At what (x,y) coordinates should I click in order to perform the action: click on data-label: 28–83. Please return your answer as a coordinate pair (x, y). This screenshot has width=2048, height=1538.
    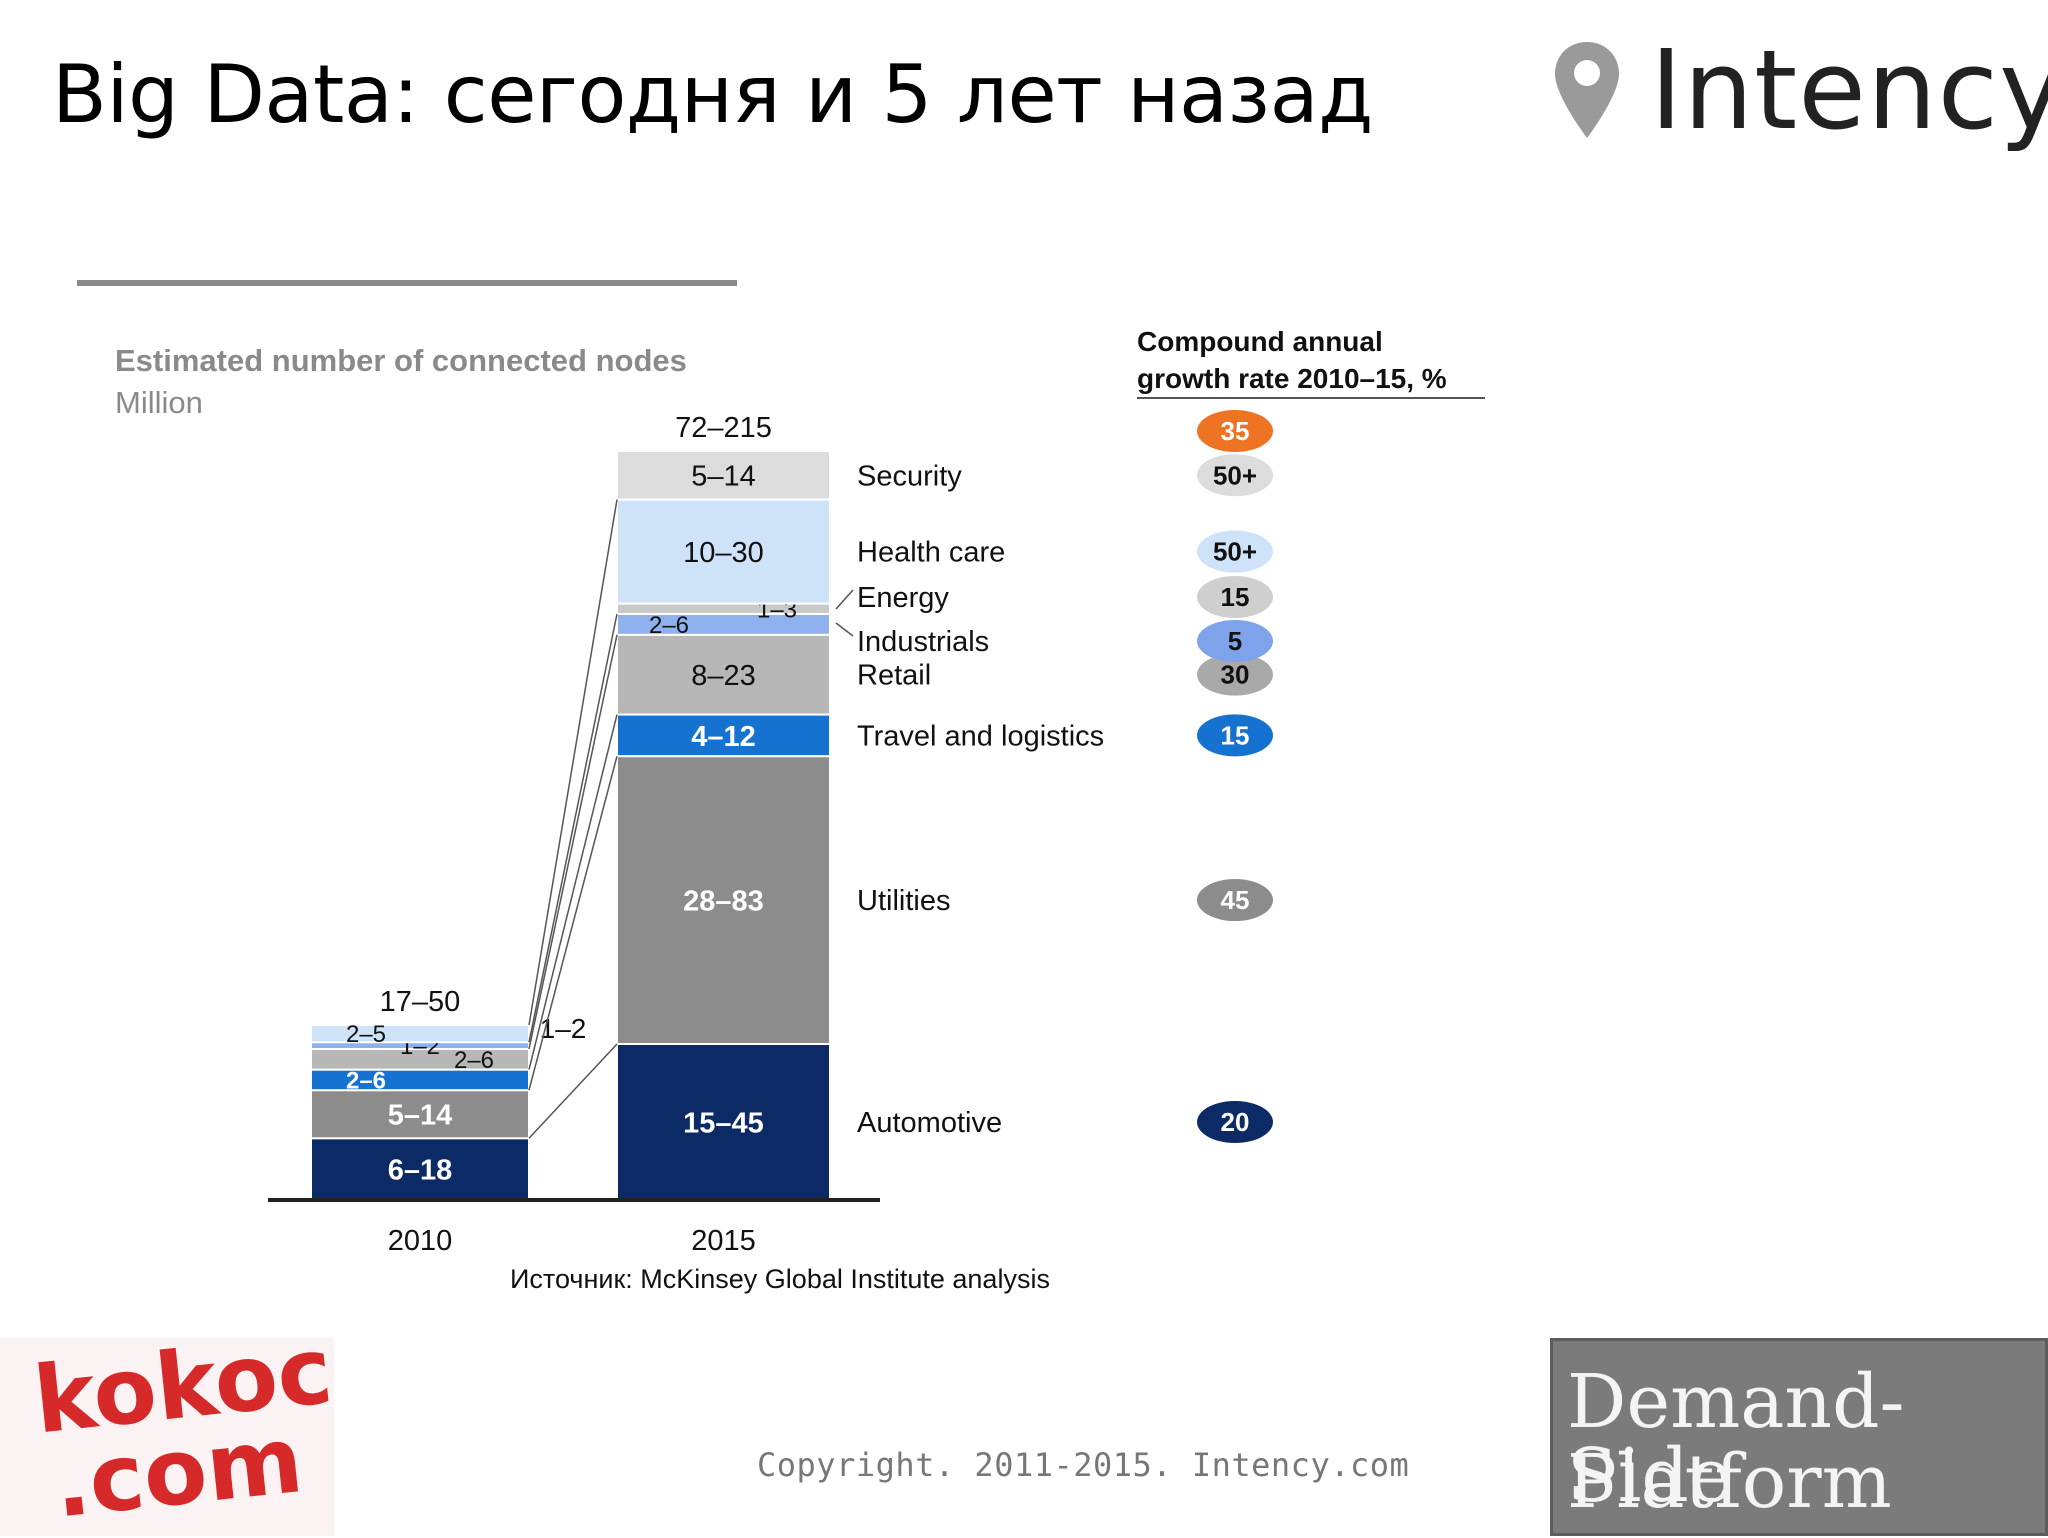
    Looking at the image, I should click on (723, 901).